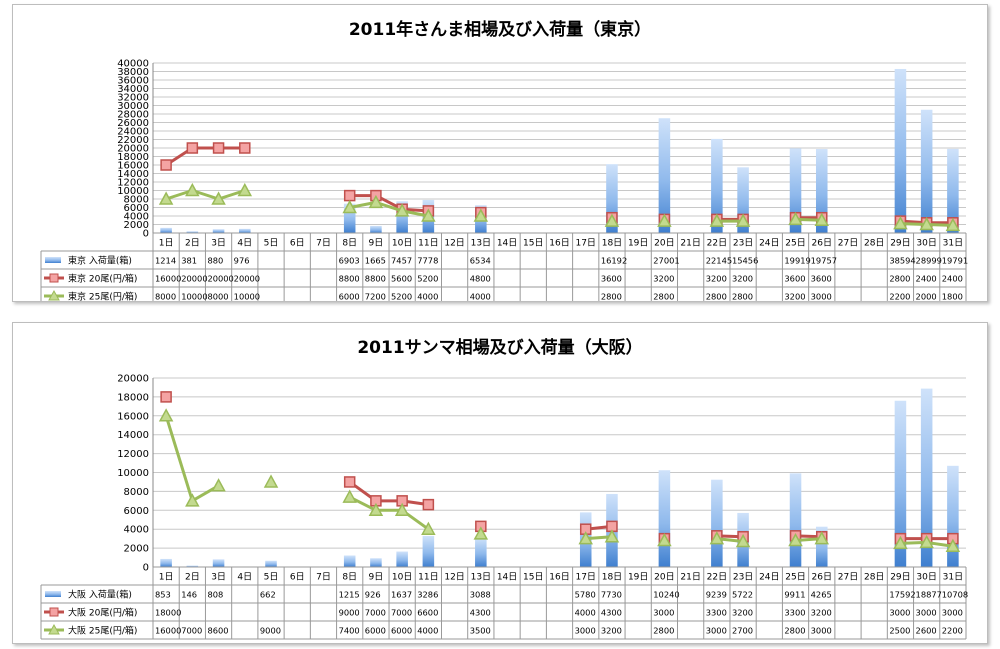  I want to click on data-label: 9239, so click(716, 595).